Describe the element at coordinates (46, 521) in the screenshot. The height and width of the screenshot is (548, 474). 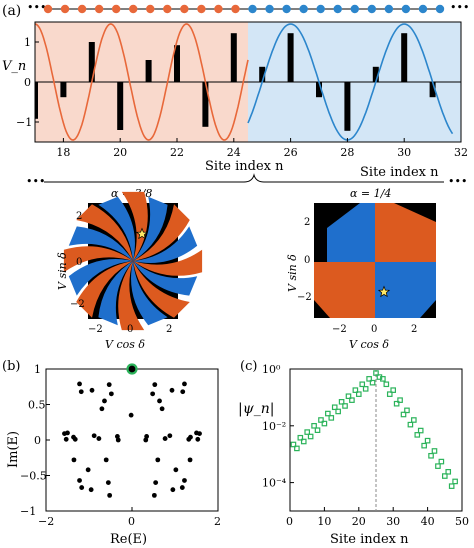
I see `x-tick-label: −2` at that location.